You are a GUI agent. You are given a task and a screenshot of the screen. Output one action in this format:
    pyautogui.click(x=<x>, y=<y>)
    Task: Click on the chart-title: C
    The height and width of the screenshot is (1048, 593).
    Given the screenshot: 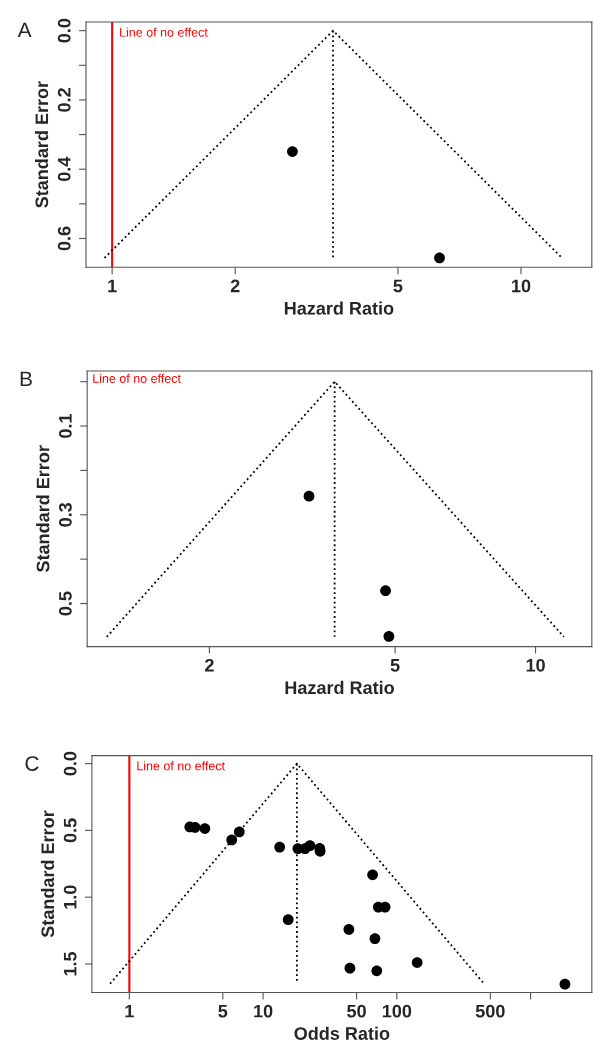 What is the action you would take?
    pyautogui.click(x=32, y=763)
    